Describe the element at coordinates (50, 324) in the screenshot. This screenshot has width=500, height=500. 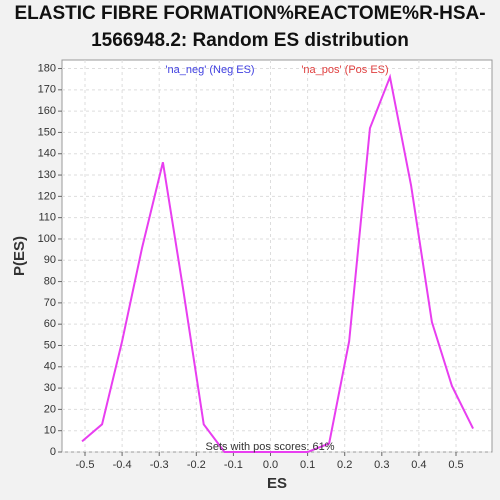
I see `y-tick-label: 60` at that location.